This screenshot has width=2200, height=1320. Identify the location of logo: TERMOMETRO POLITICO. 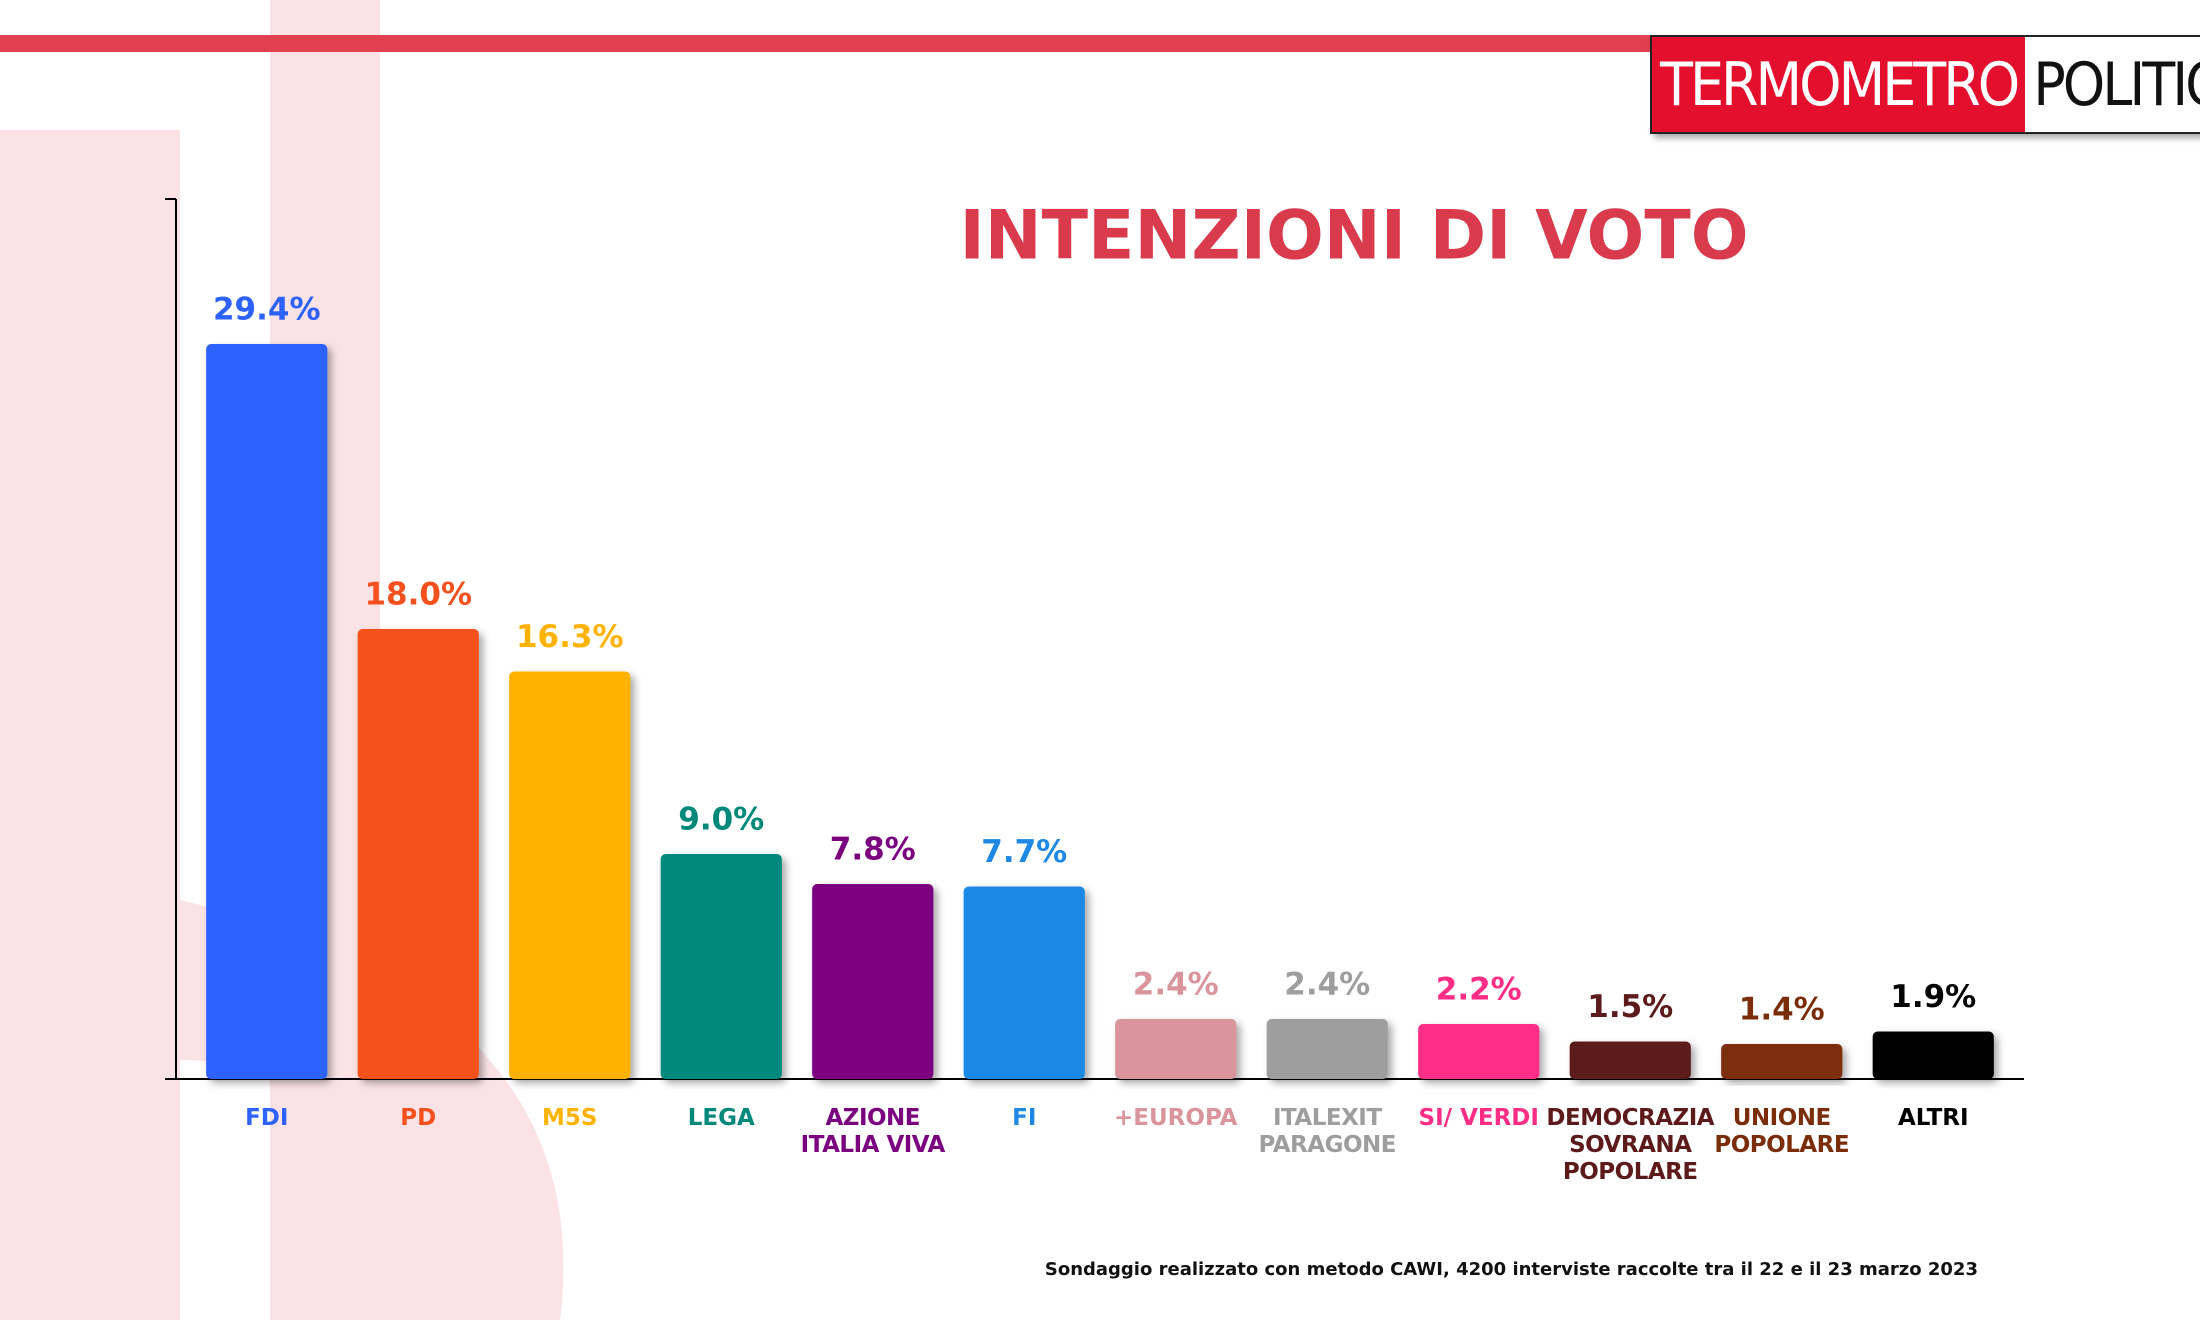
(1925, 84).